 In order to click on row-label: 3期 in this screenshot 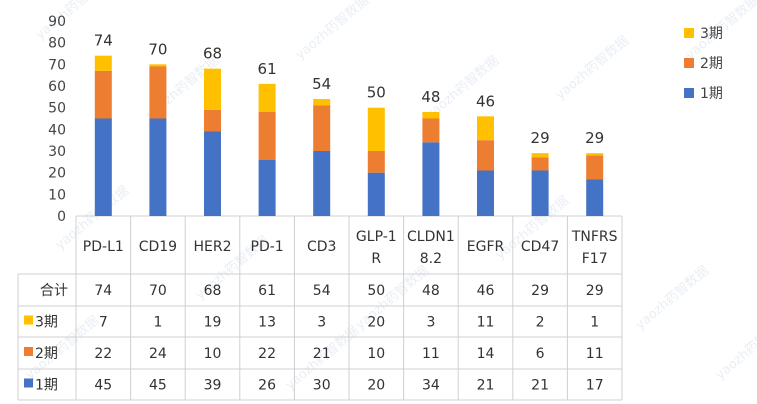, I will do `click(46, 323)`.